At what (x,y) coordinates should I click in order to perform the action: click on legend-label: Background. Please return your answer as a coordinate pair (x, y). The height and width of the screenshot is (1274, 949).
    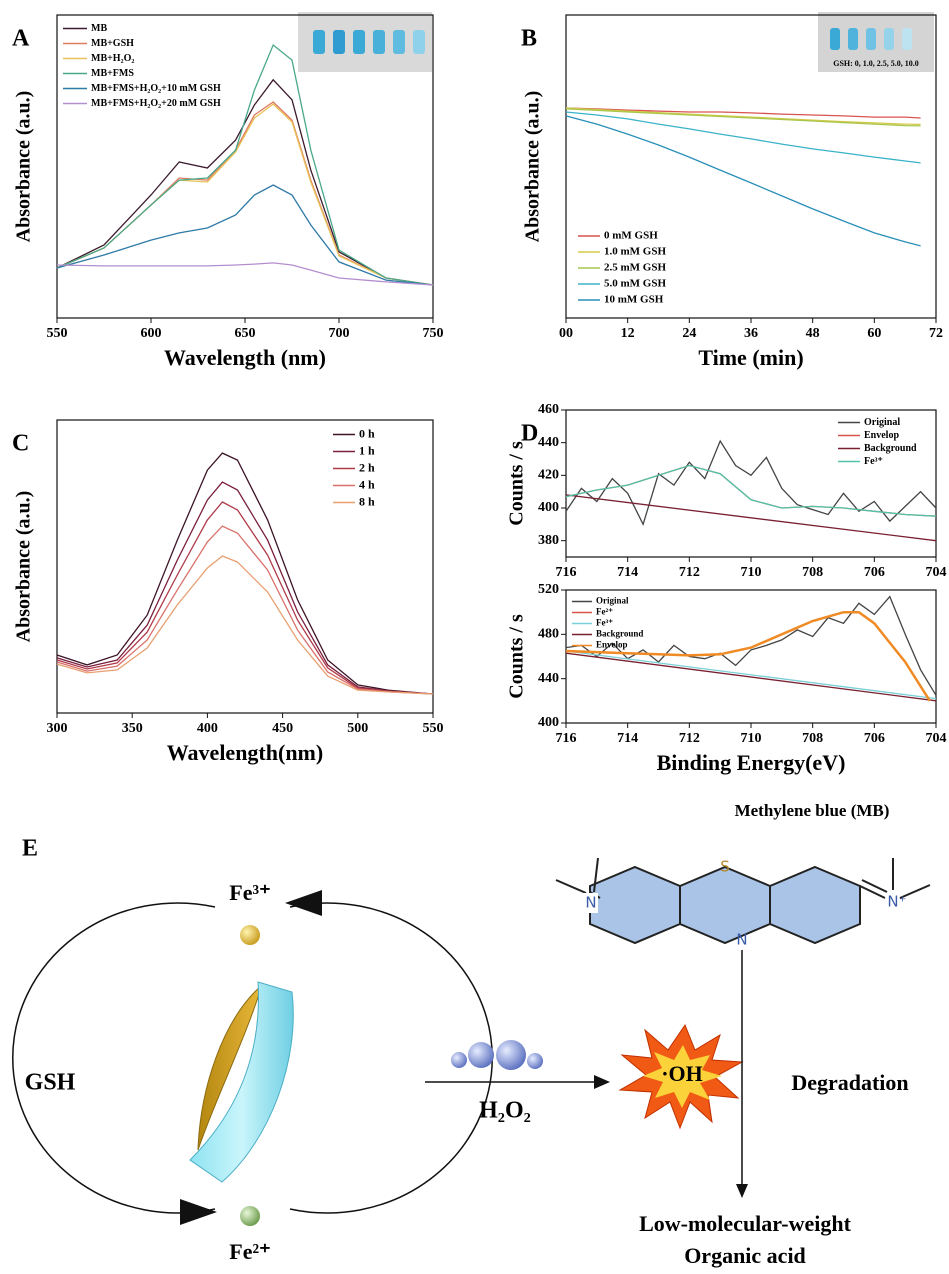
    Looking at the image, I should click on (890, 448).